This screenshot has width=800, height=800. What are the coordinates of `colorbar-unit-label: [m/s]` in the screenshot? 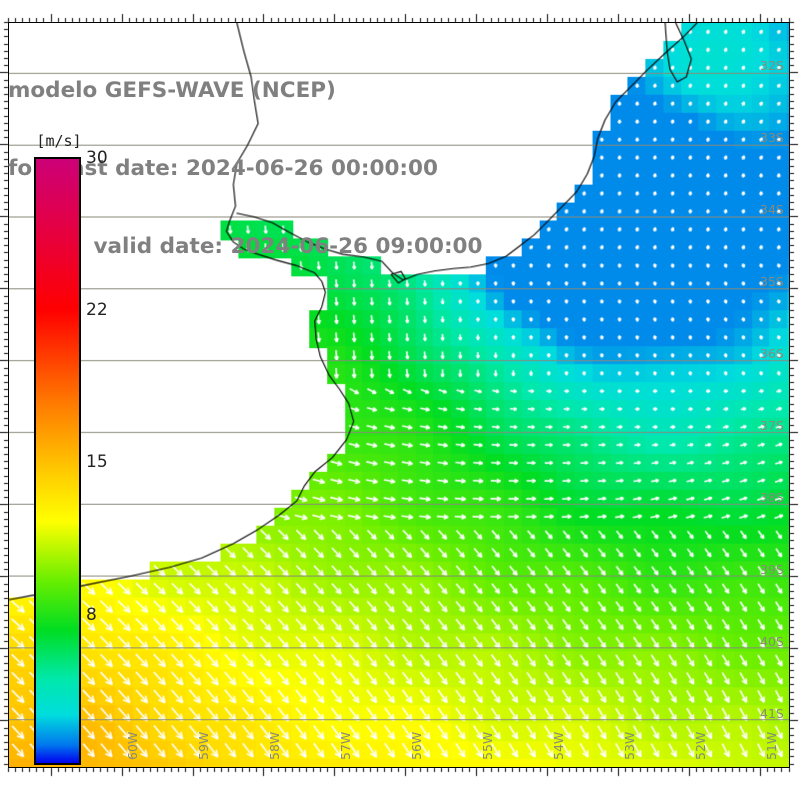 It's located at (59, 141).